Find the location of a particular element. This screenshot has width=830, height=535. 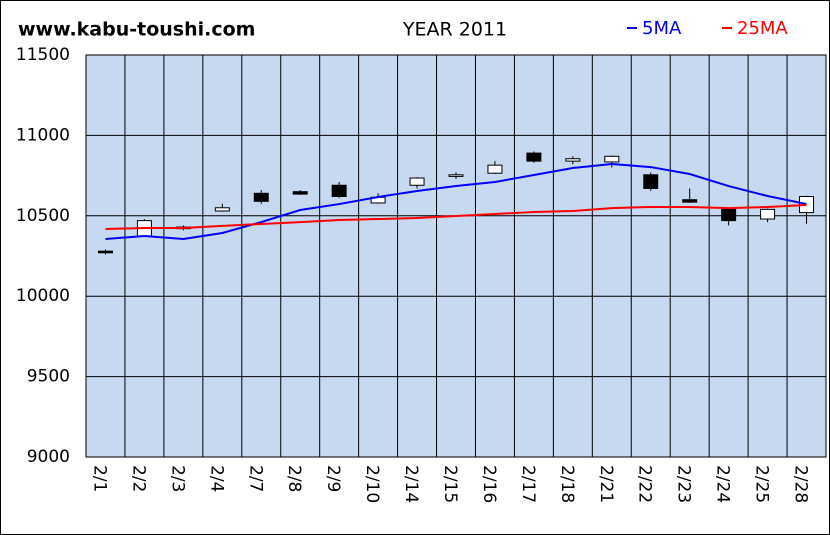

x-tick-label: 2/2 is located at coordinates (138, 478).